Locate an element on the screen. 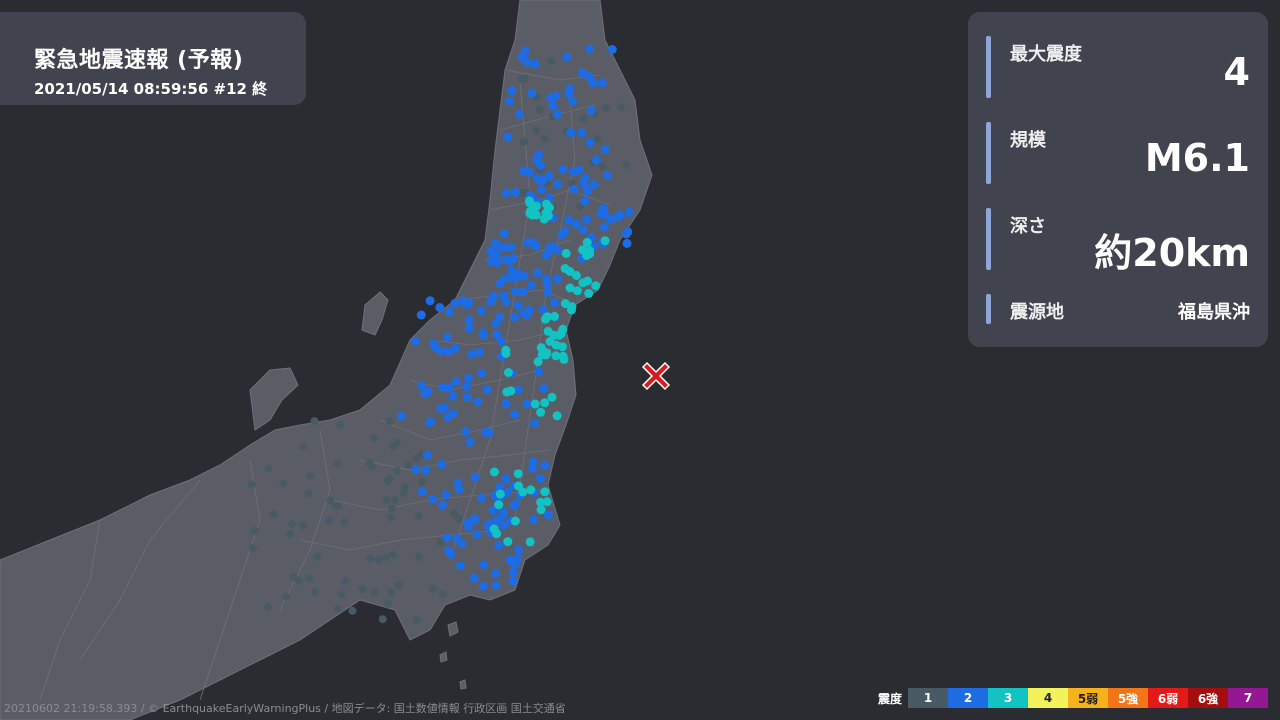 The image size is (1280, 720). max-intensity-value: 4 is located at coordinates (1236, 72).